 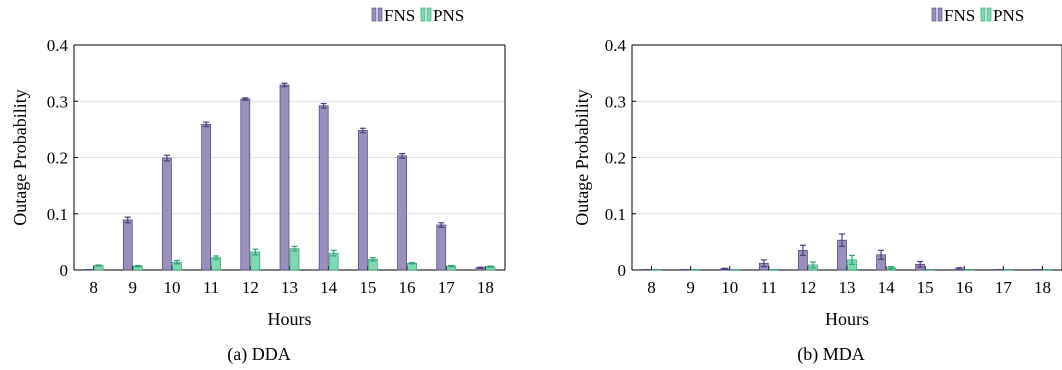 What do you see at coordinates (258, 354) in the screenshot?
I see `figure-caption: (a) DDA` at bounding box center [258, 354].